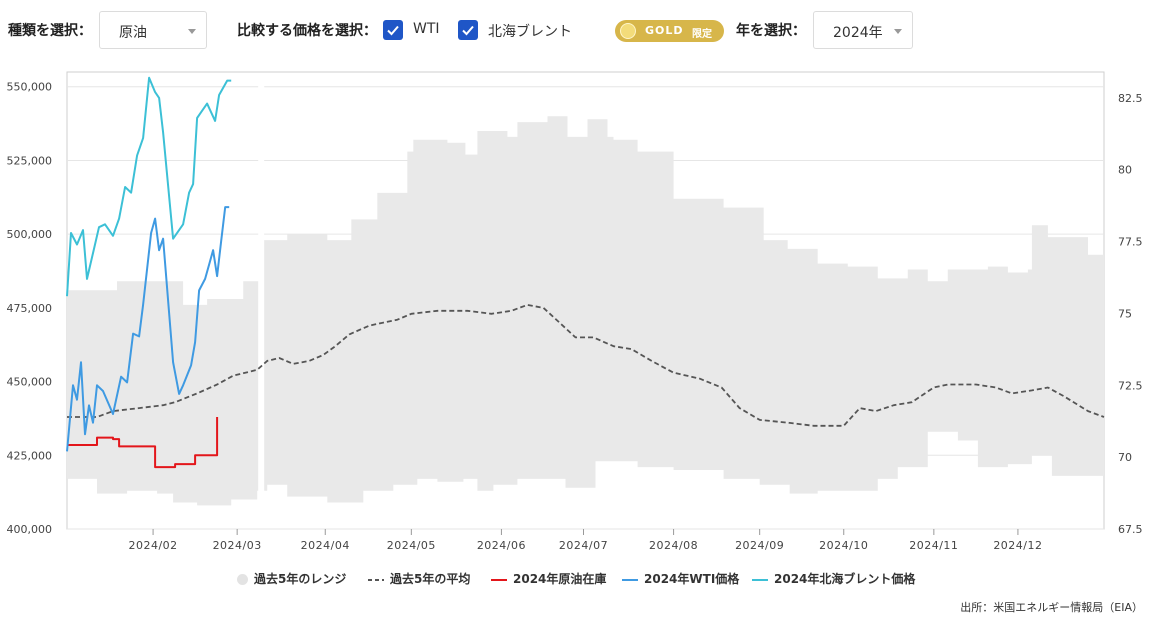 This screenshot has width=1155, height=624. What do you see at coordinates (560, 579) in the screenshot?
I see `legend-stock-label: 2024年原油在庫` at bounding box center [560, 579].